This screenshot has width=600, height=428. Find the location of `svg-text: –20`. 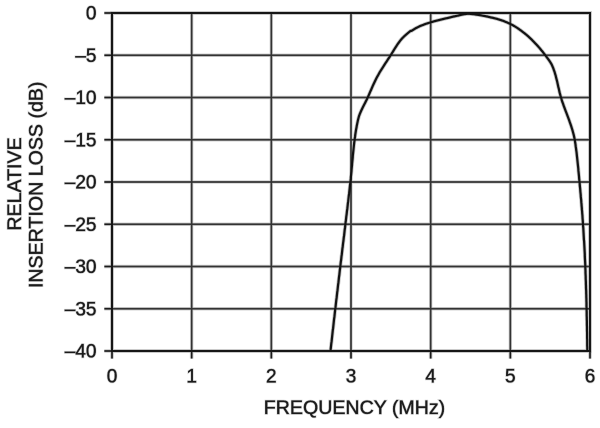

svg-text: –20 is located at coordinates (81, 183).